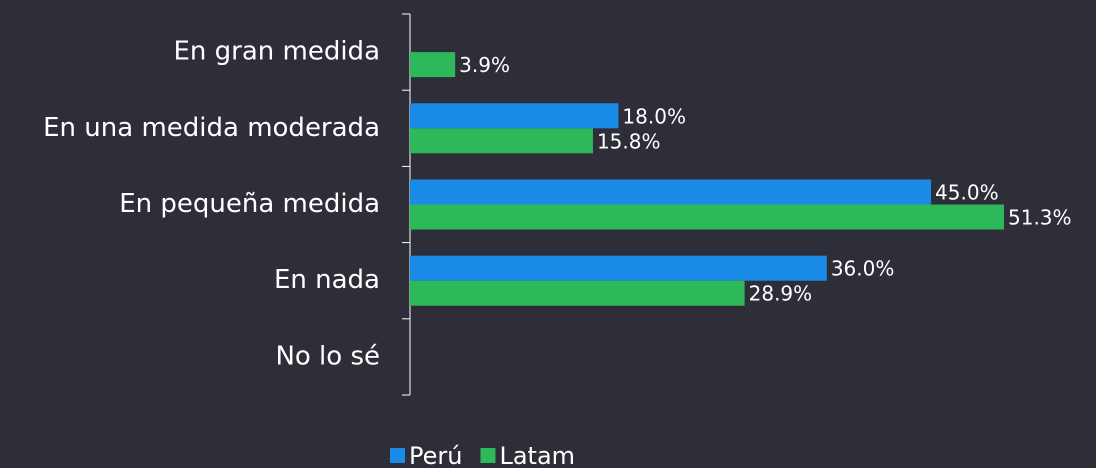 The width and height of the screenshot is (1096, 468). Describe the element at coordinates (435, 455) in the screenshot. I see `legend-label: Perú` at that location.